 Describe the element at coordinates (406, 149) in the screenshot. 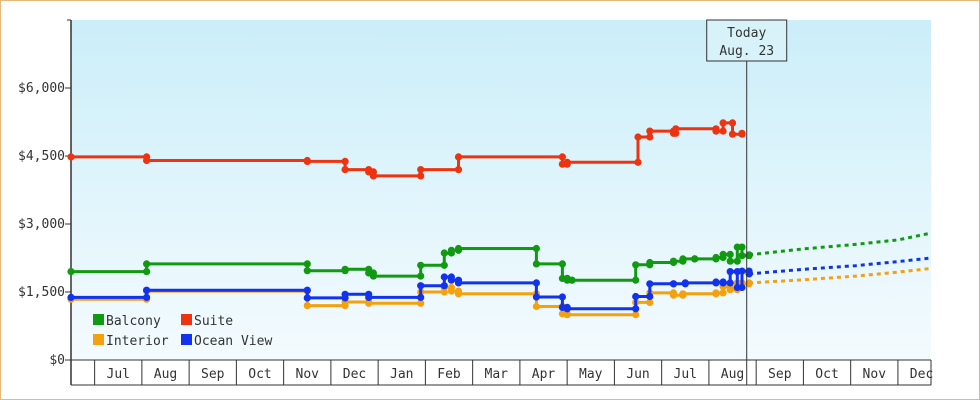

I see `series-suite` at that location.